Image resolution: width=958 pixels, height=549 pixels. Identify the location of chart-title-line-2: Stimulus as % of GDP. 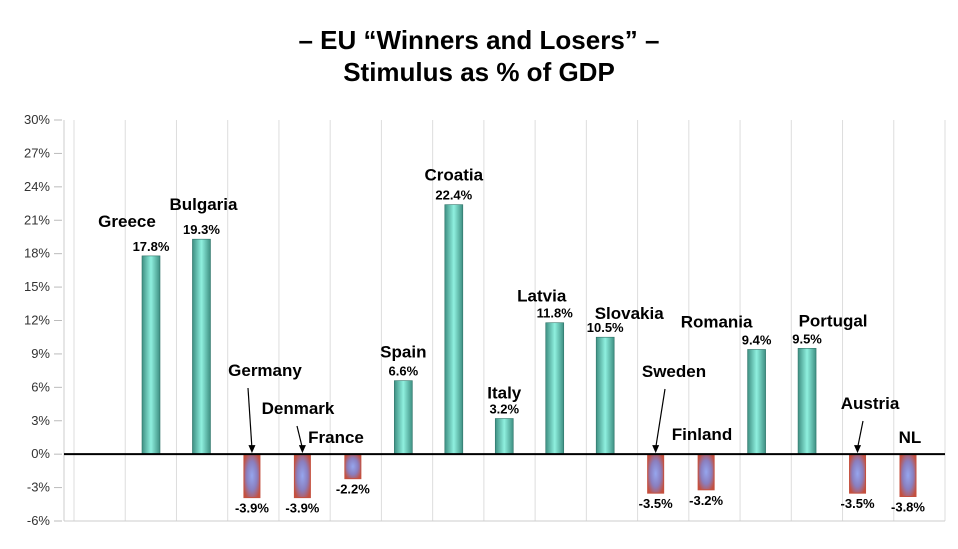
(479, 72).